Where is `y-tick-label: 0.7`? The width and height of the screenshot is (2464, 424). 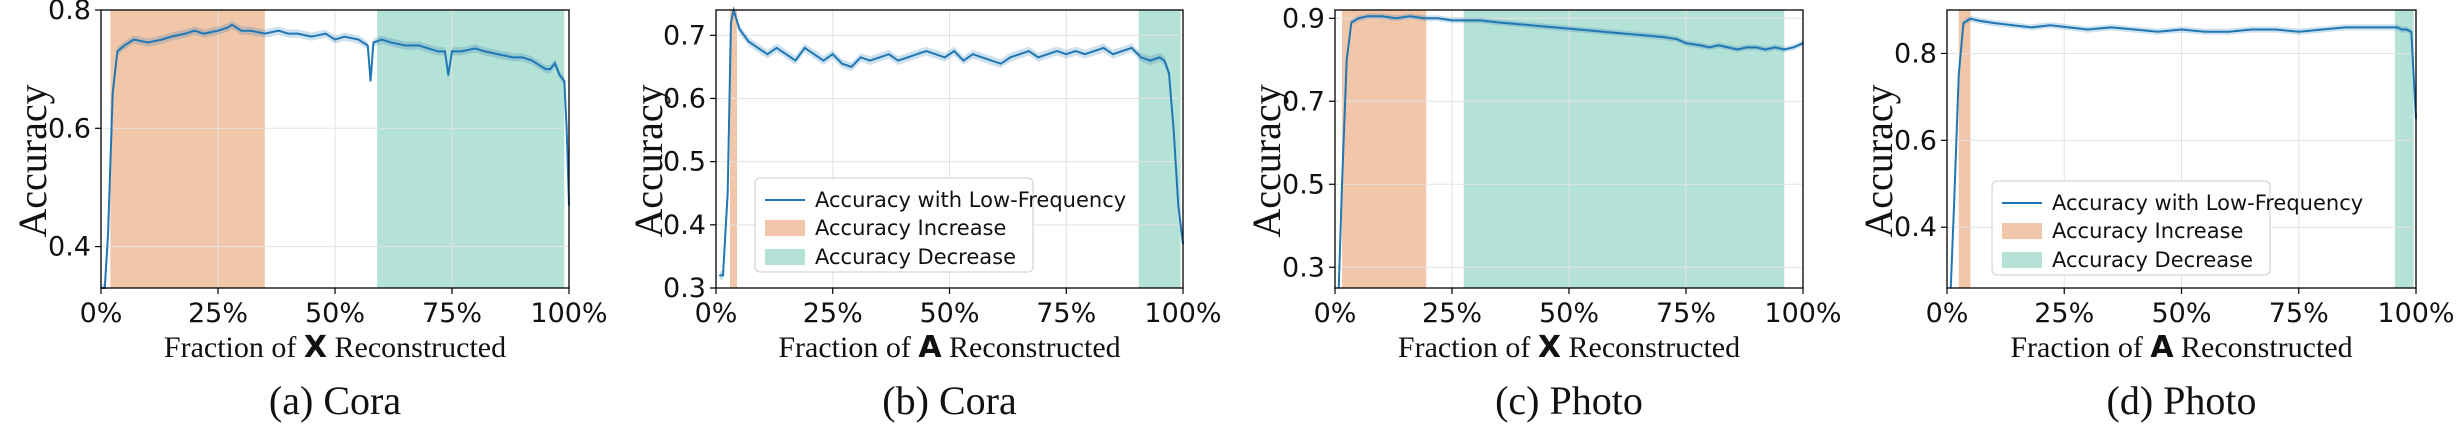
y-tick-label: 0.7 is located at coordinates (684, 35).